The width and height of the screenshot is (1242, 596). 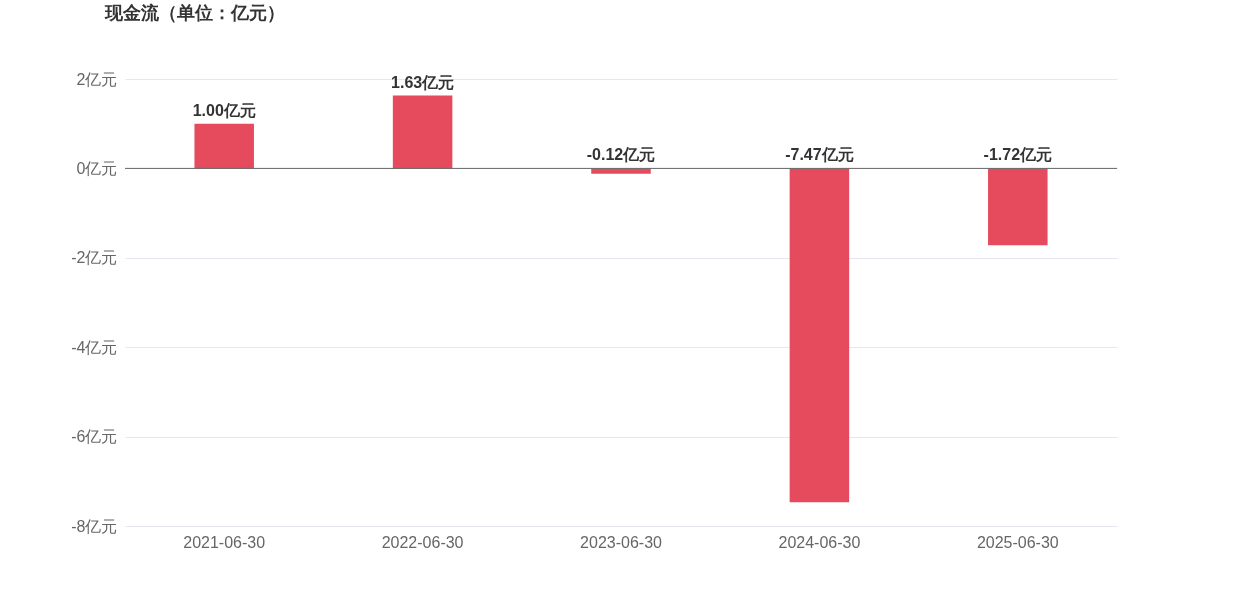 I want to click on y-tick-label: 0亿元, so click(x=97, y=168).